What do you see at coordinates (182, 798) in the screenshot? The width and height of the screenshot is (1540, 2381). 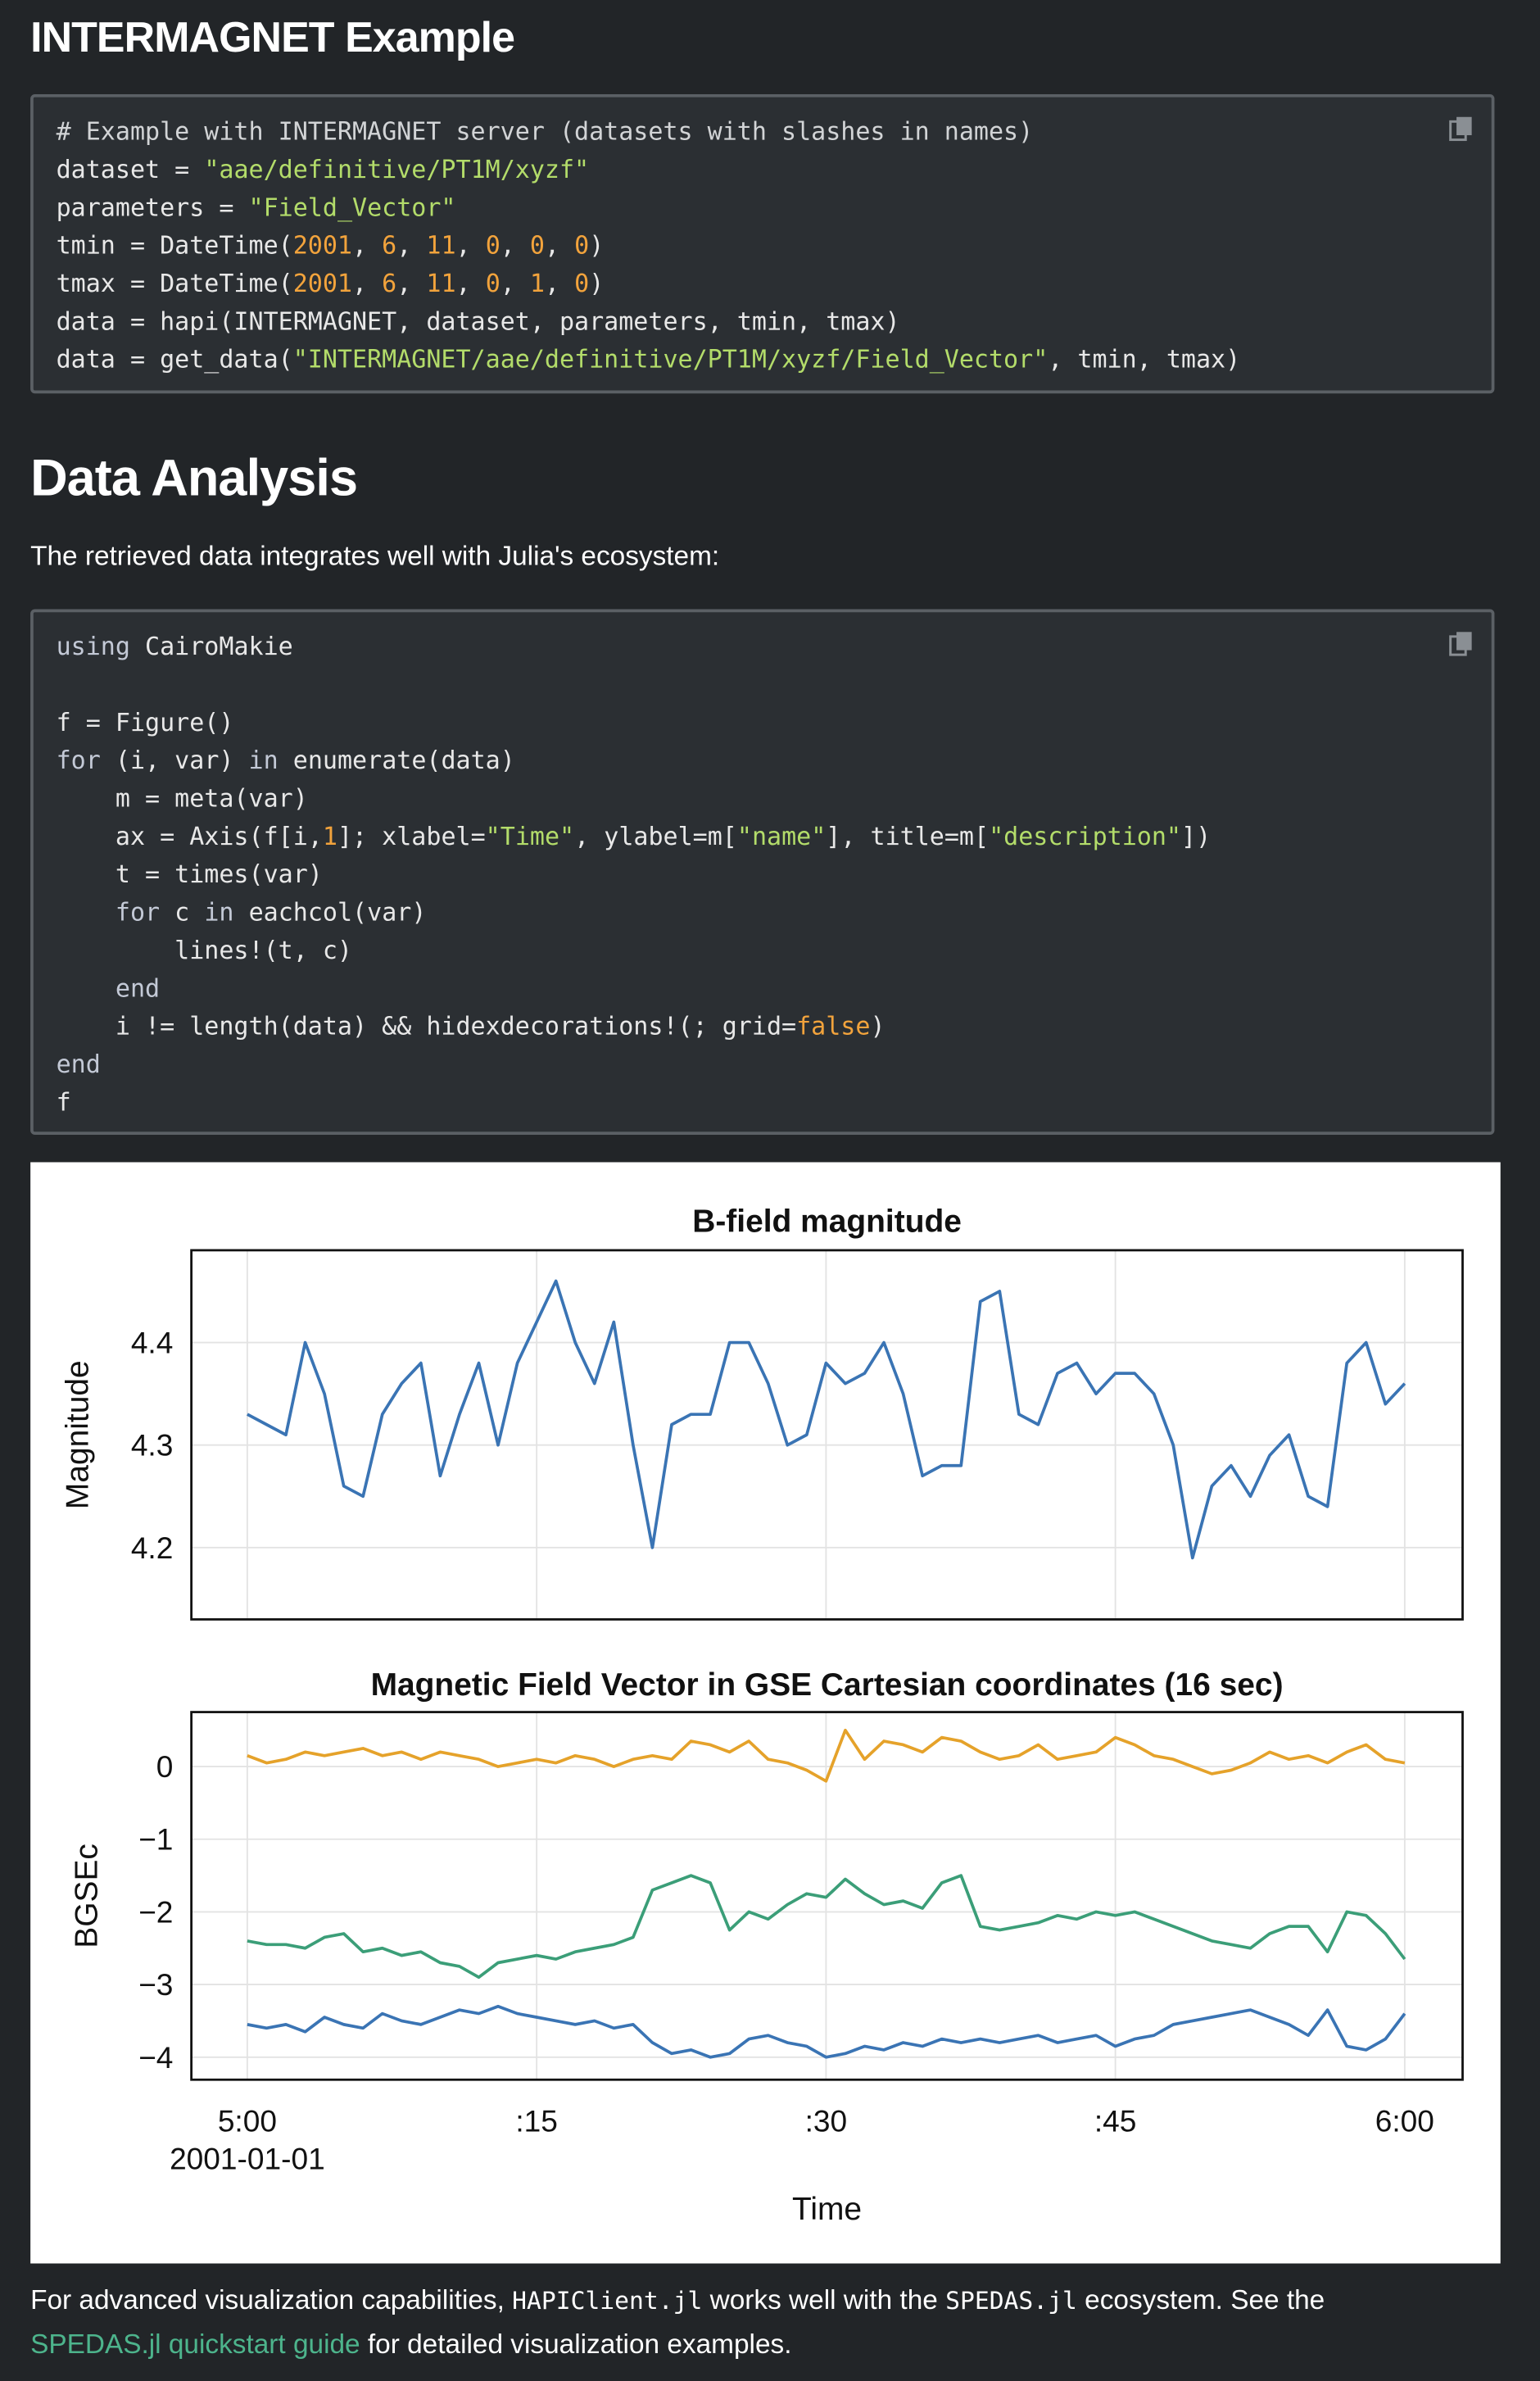 I see `code-token: m = meta(var)` at bounding box center [182, 798].